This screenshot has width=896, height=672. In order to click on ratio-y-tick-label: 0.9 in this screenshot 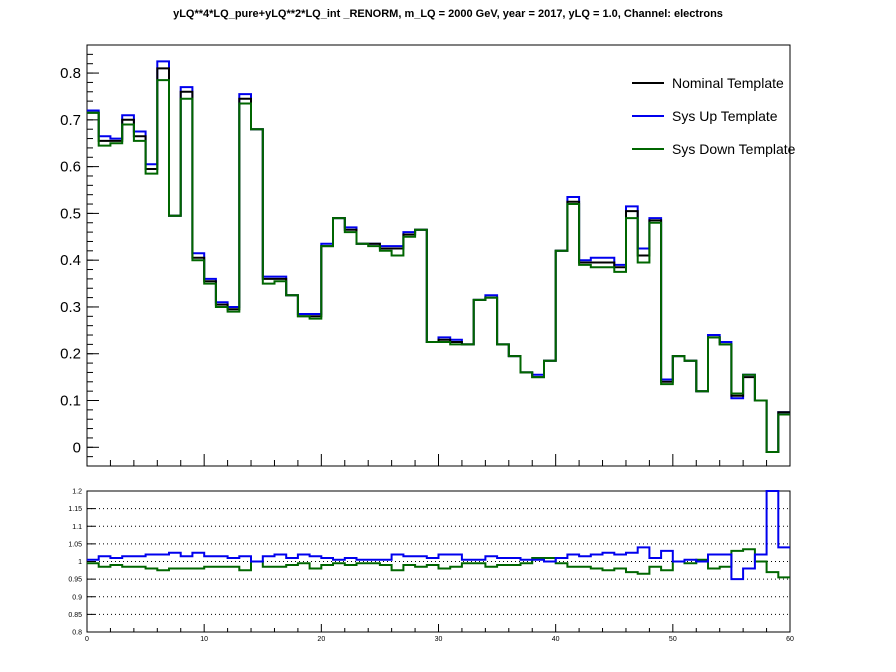, I will do `click(77, 597)`.